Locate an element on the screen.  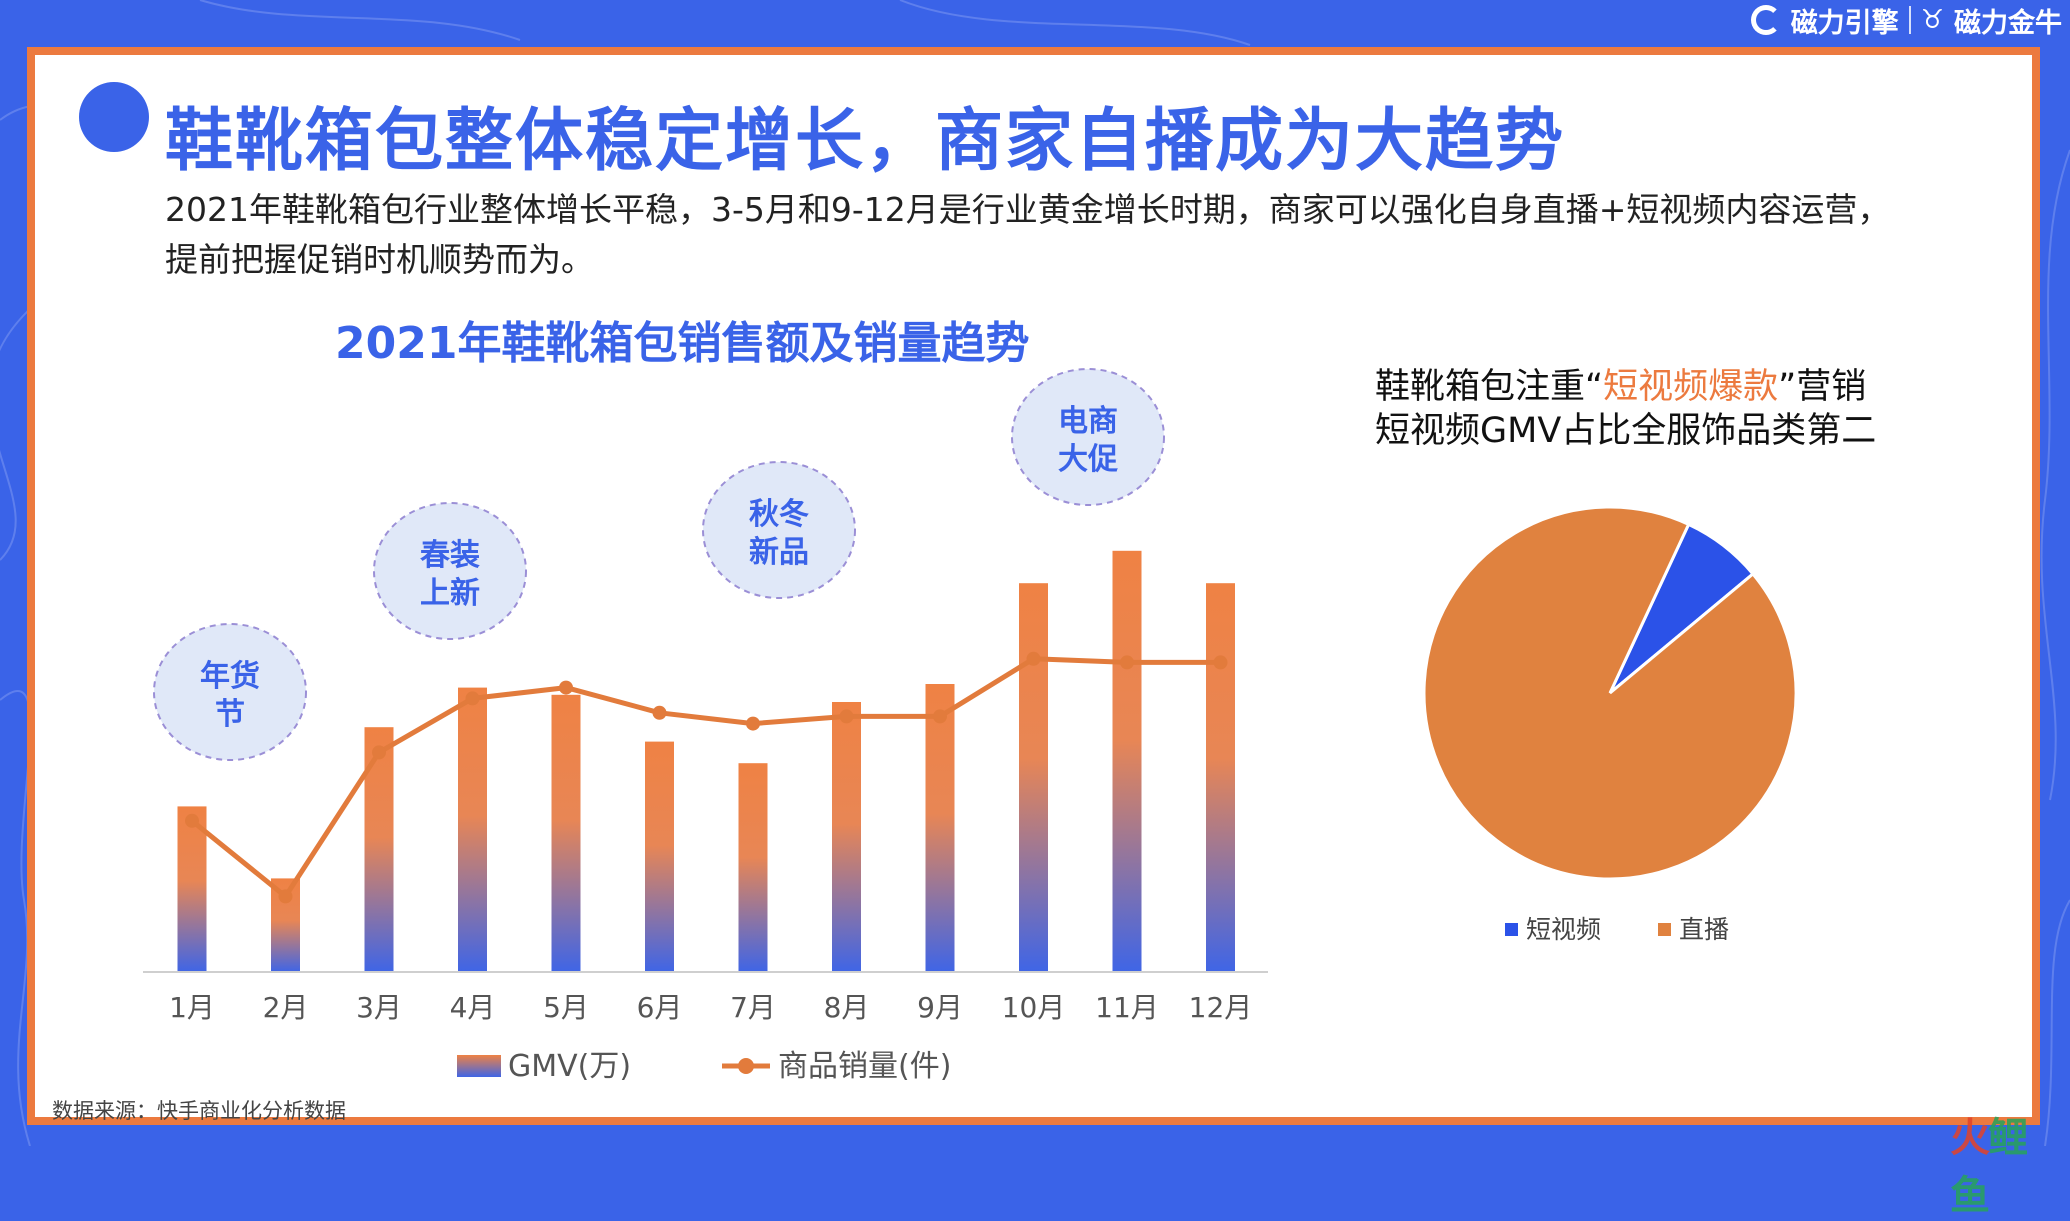
bar-5月 is located at coordinates (566, 833).